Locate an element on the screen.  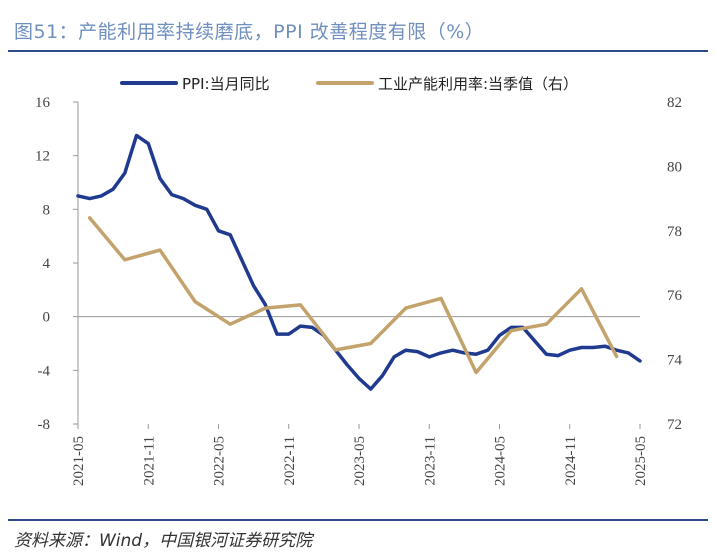
footer-divider is located at coordinates (358, 520).